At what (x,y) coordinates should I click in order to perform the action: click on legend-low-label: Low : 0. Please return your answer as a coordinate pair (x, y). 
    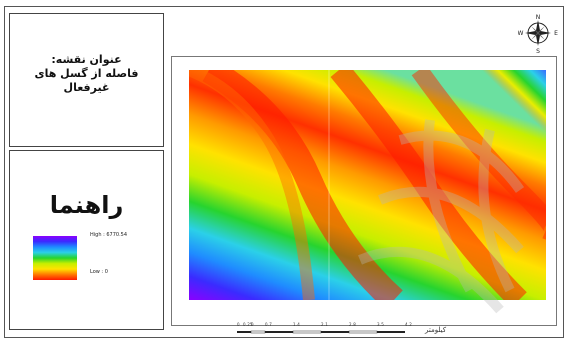
    Looking at the image, I should click on (99, 272).